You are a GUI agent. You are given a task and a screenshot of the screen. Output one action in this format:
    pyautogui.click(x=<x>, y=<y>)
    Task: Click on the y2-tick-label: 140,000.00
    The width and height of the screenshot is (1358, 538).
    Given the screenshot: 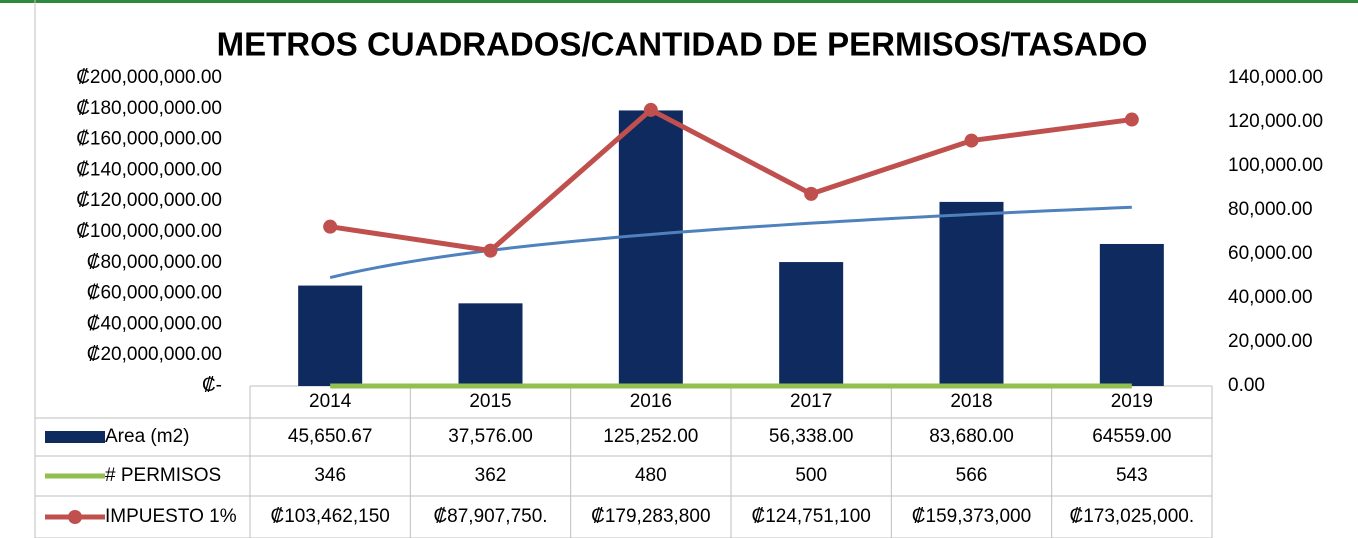 What is the action you would take?
    pyautogui.click(x=1275, y=77)
    